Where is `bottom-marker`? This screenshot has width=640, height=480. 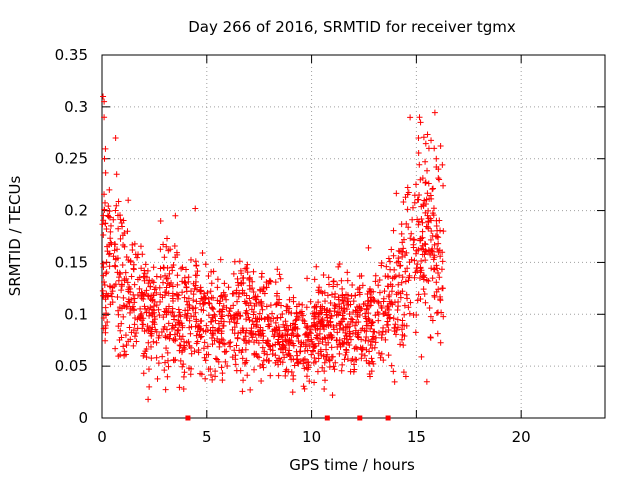 bottom-marker is located at coordinates (327, 418).